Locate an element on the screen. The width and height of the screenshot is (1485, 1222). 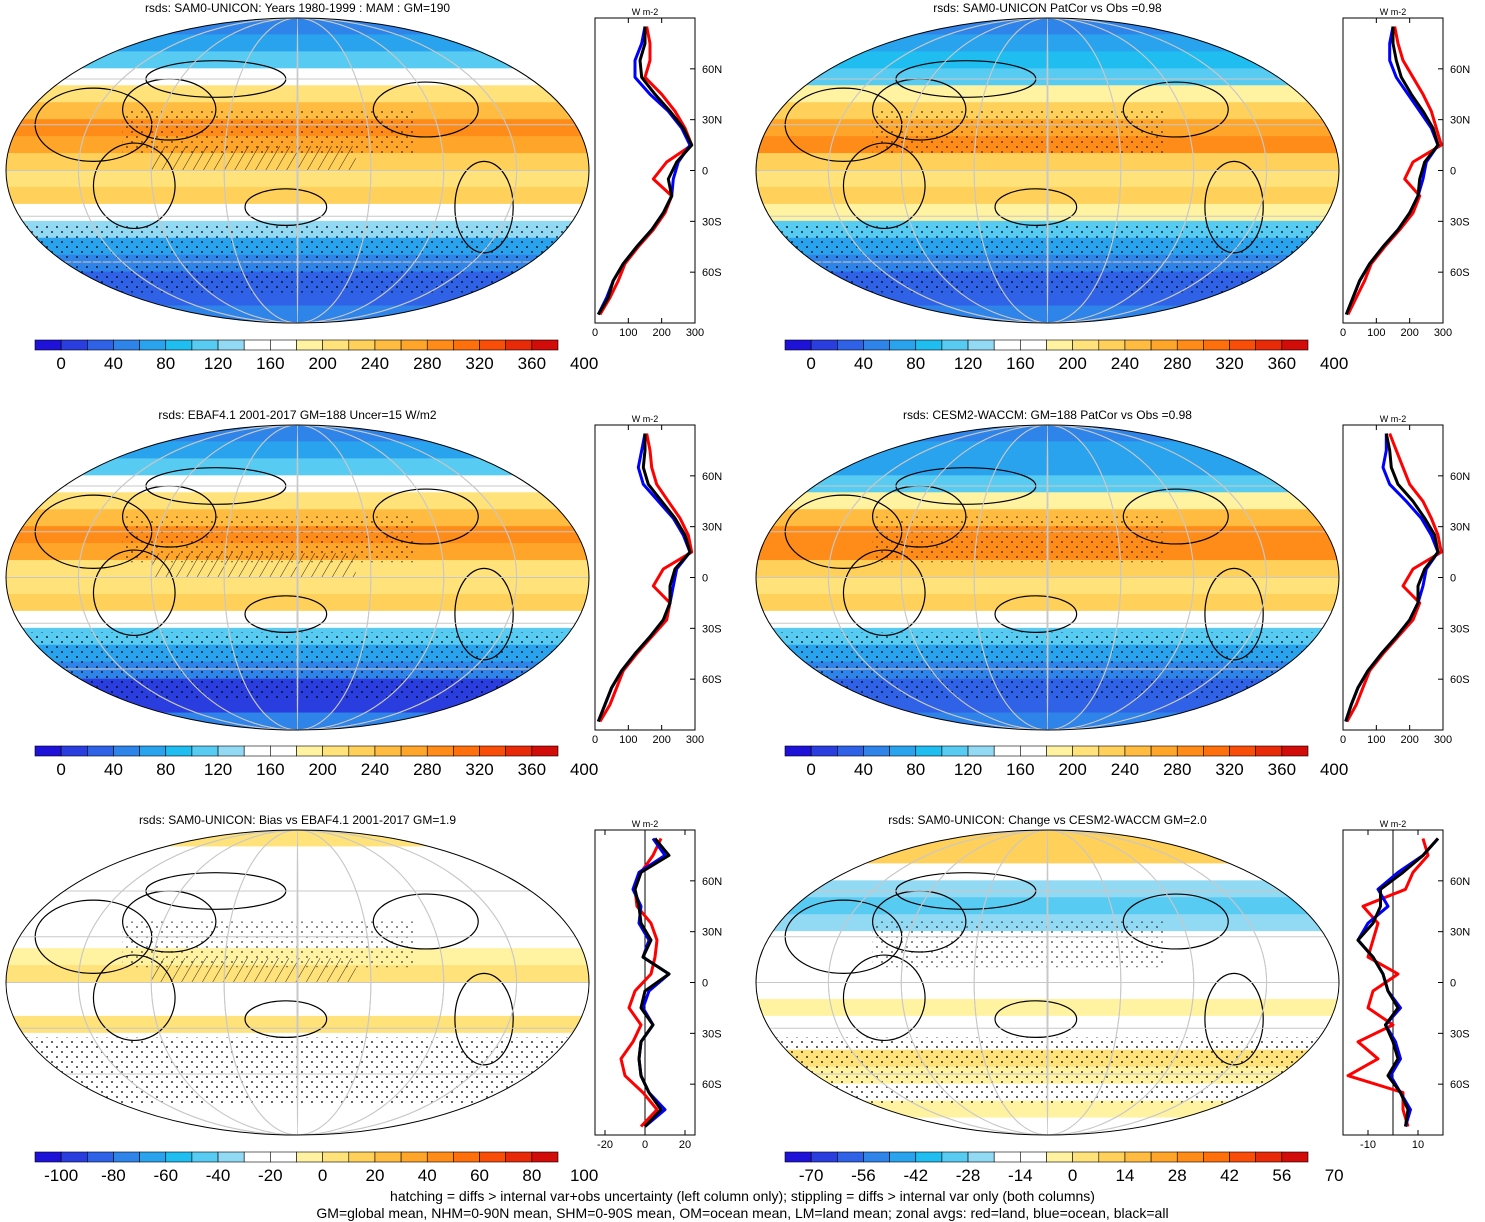
colorbar-tick-label: -14 is located at coordinates (1020, 1175).